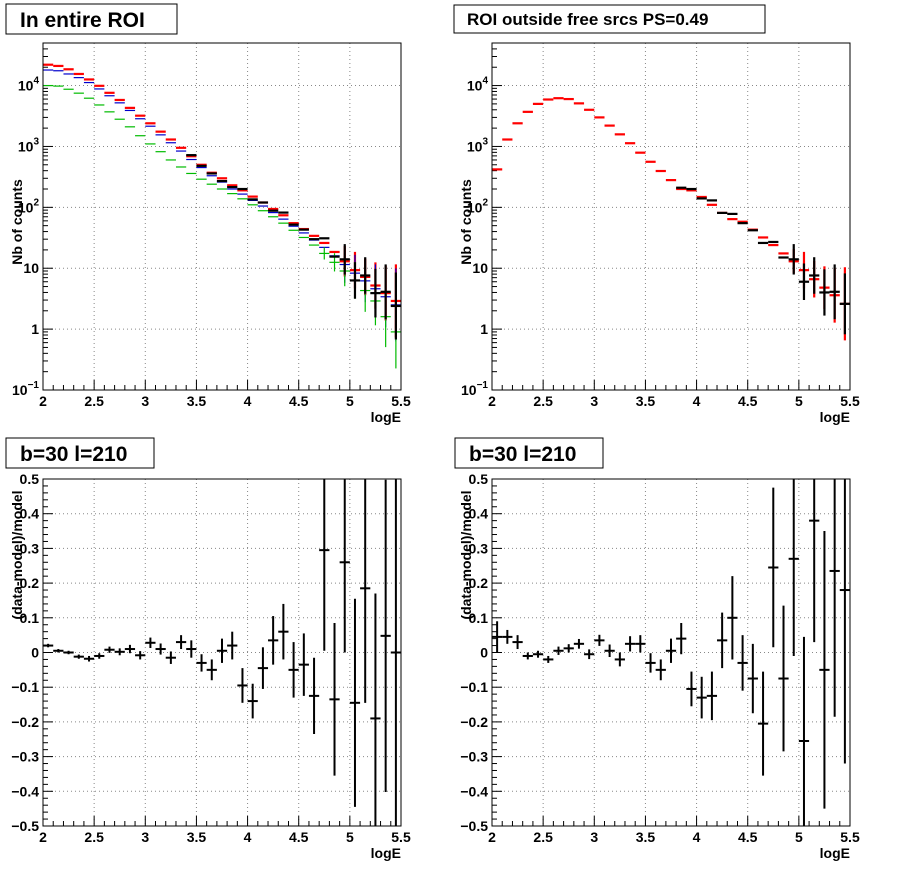  What do you see at coordinates (587, 19) in the screenshot?
I see `panel-title: ROI outside free srcs PS=0.49` at bounding box center [587, 19].